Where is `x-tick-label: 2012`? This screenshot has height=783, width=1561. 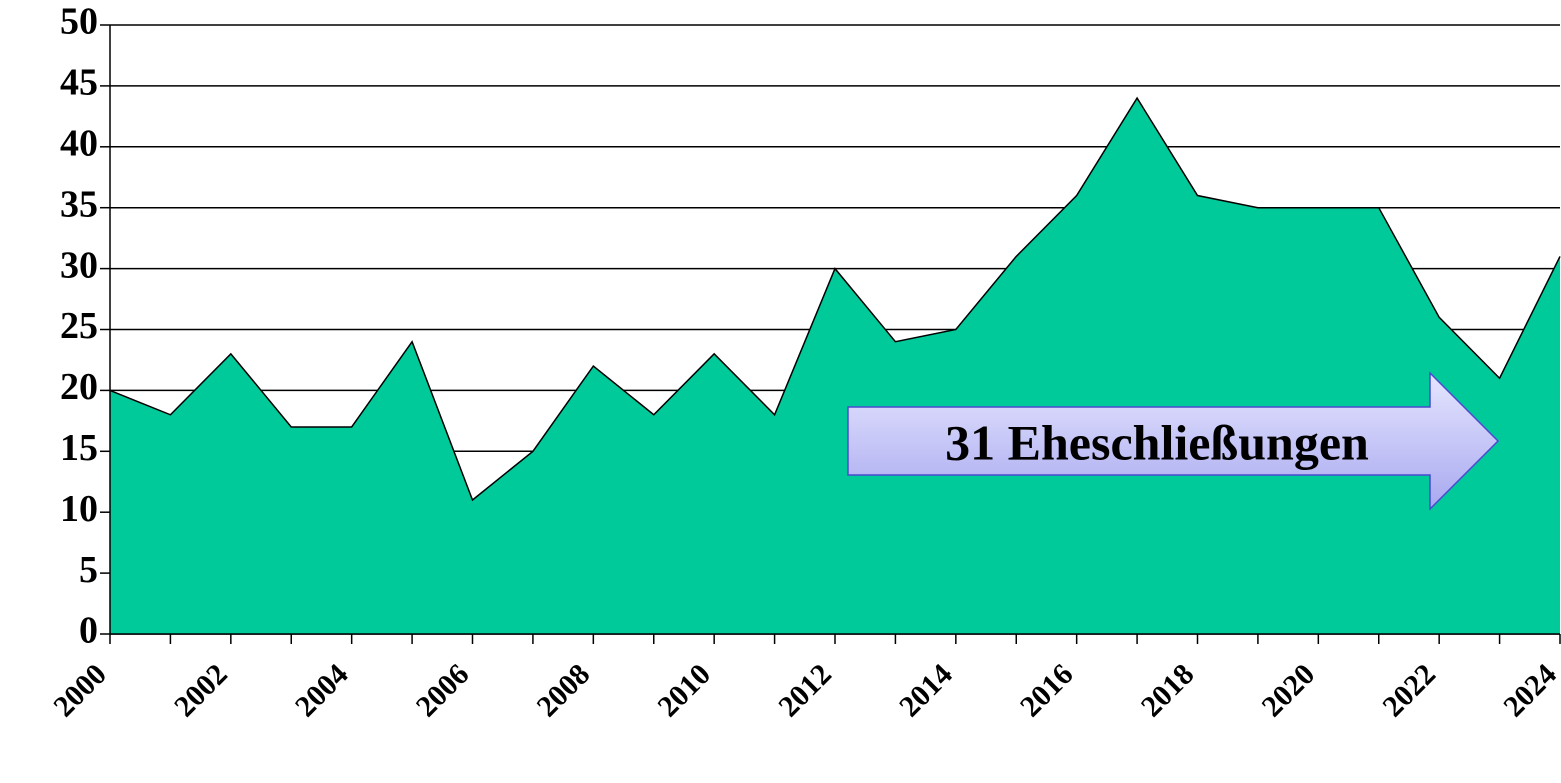
x-tick-label: 2012 is located at coordinates (805, 691).